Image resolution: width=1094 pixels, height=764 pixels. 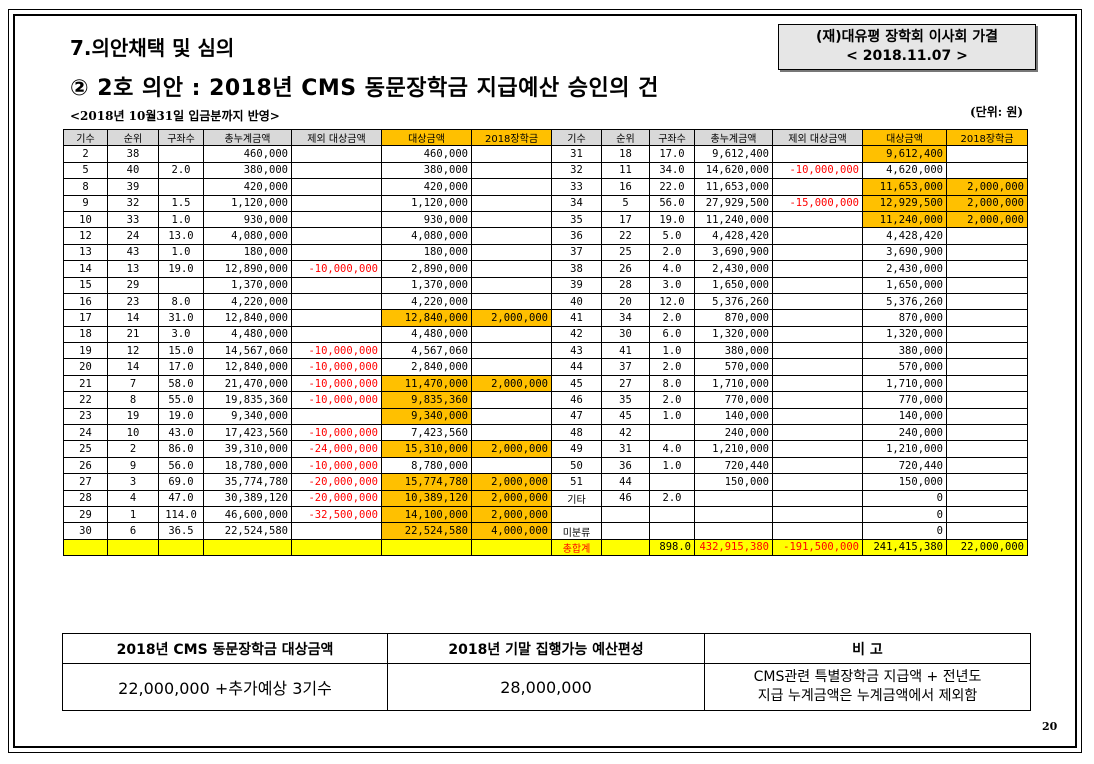 I want to click on left-cell: 8, so click(x=85, y=187).